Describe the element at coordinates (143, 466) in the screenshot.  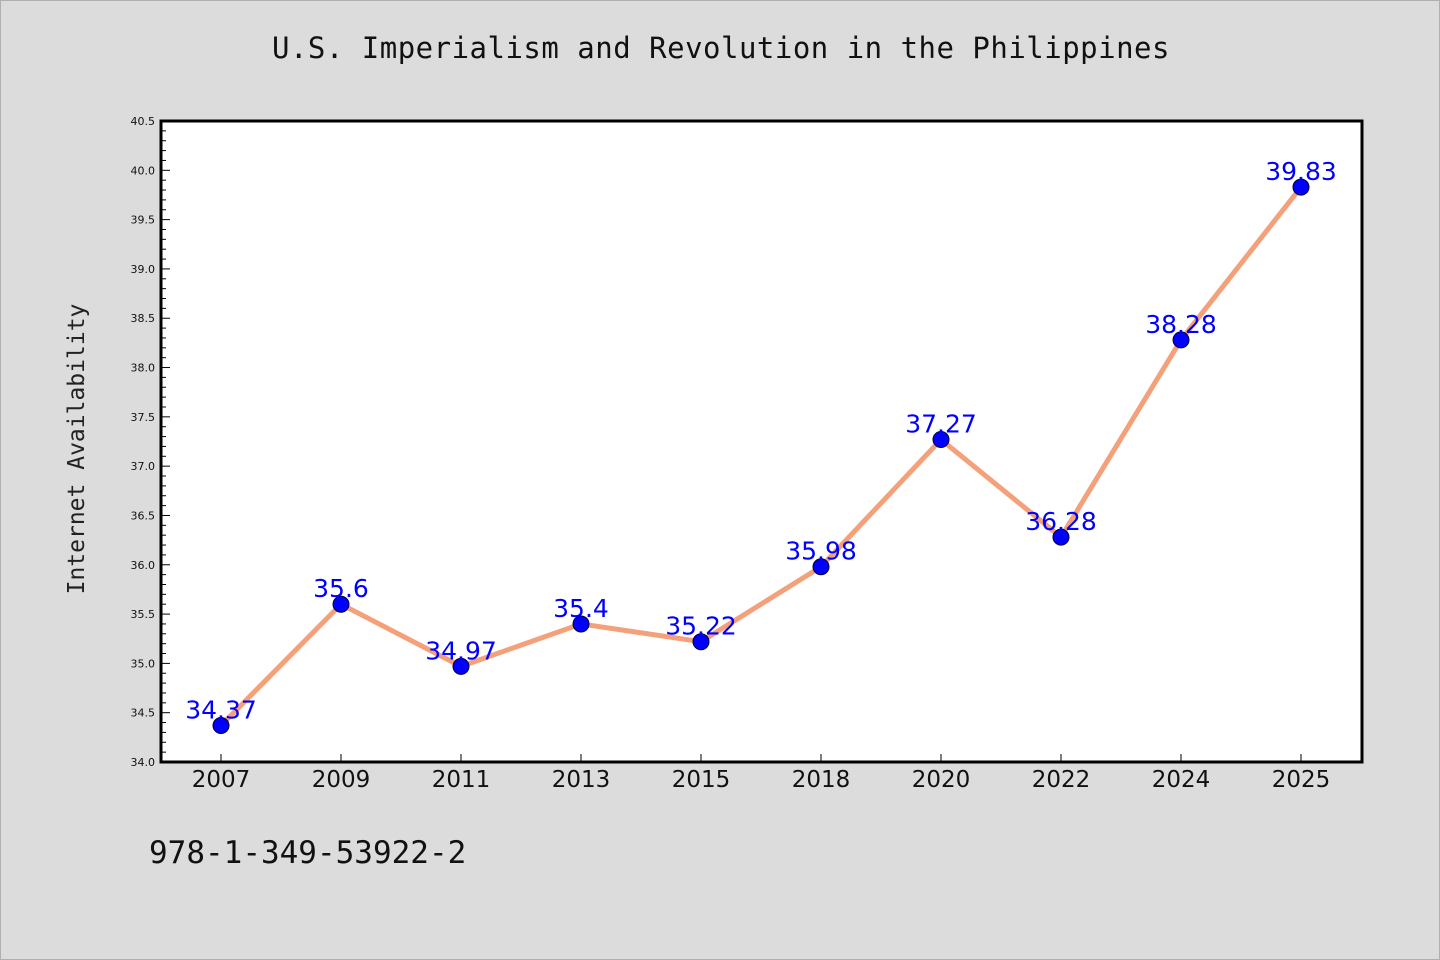
I see `y-tick-label: 37.0` at that location.